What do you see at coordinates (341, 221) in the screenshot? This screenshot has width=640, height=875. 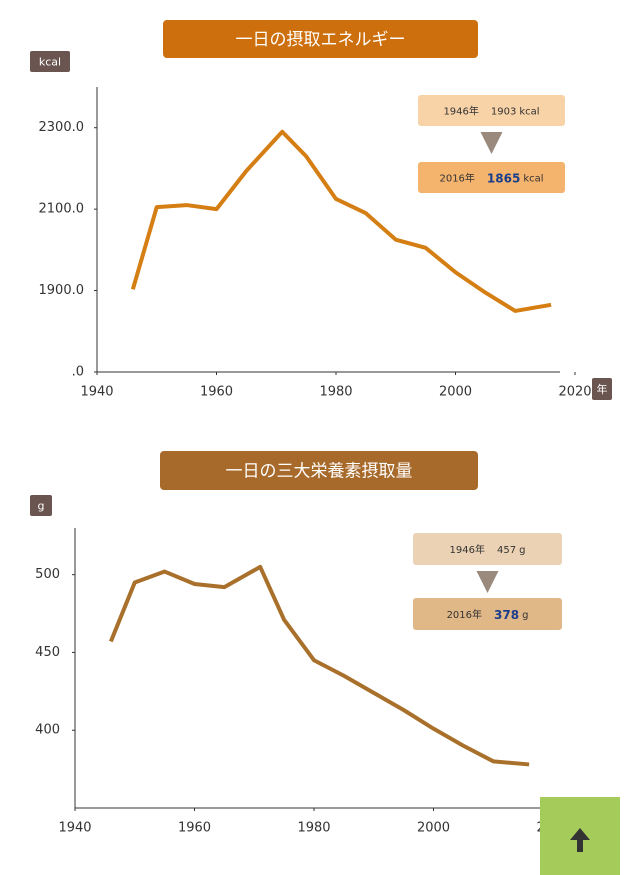 I see `data-line` at bounding box center [341, 221].